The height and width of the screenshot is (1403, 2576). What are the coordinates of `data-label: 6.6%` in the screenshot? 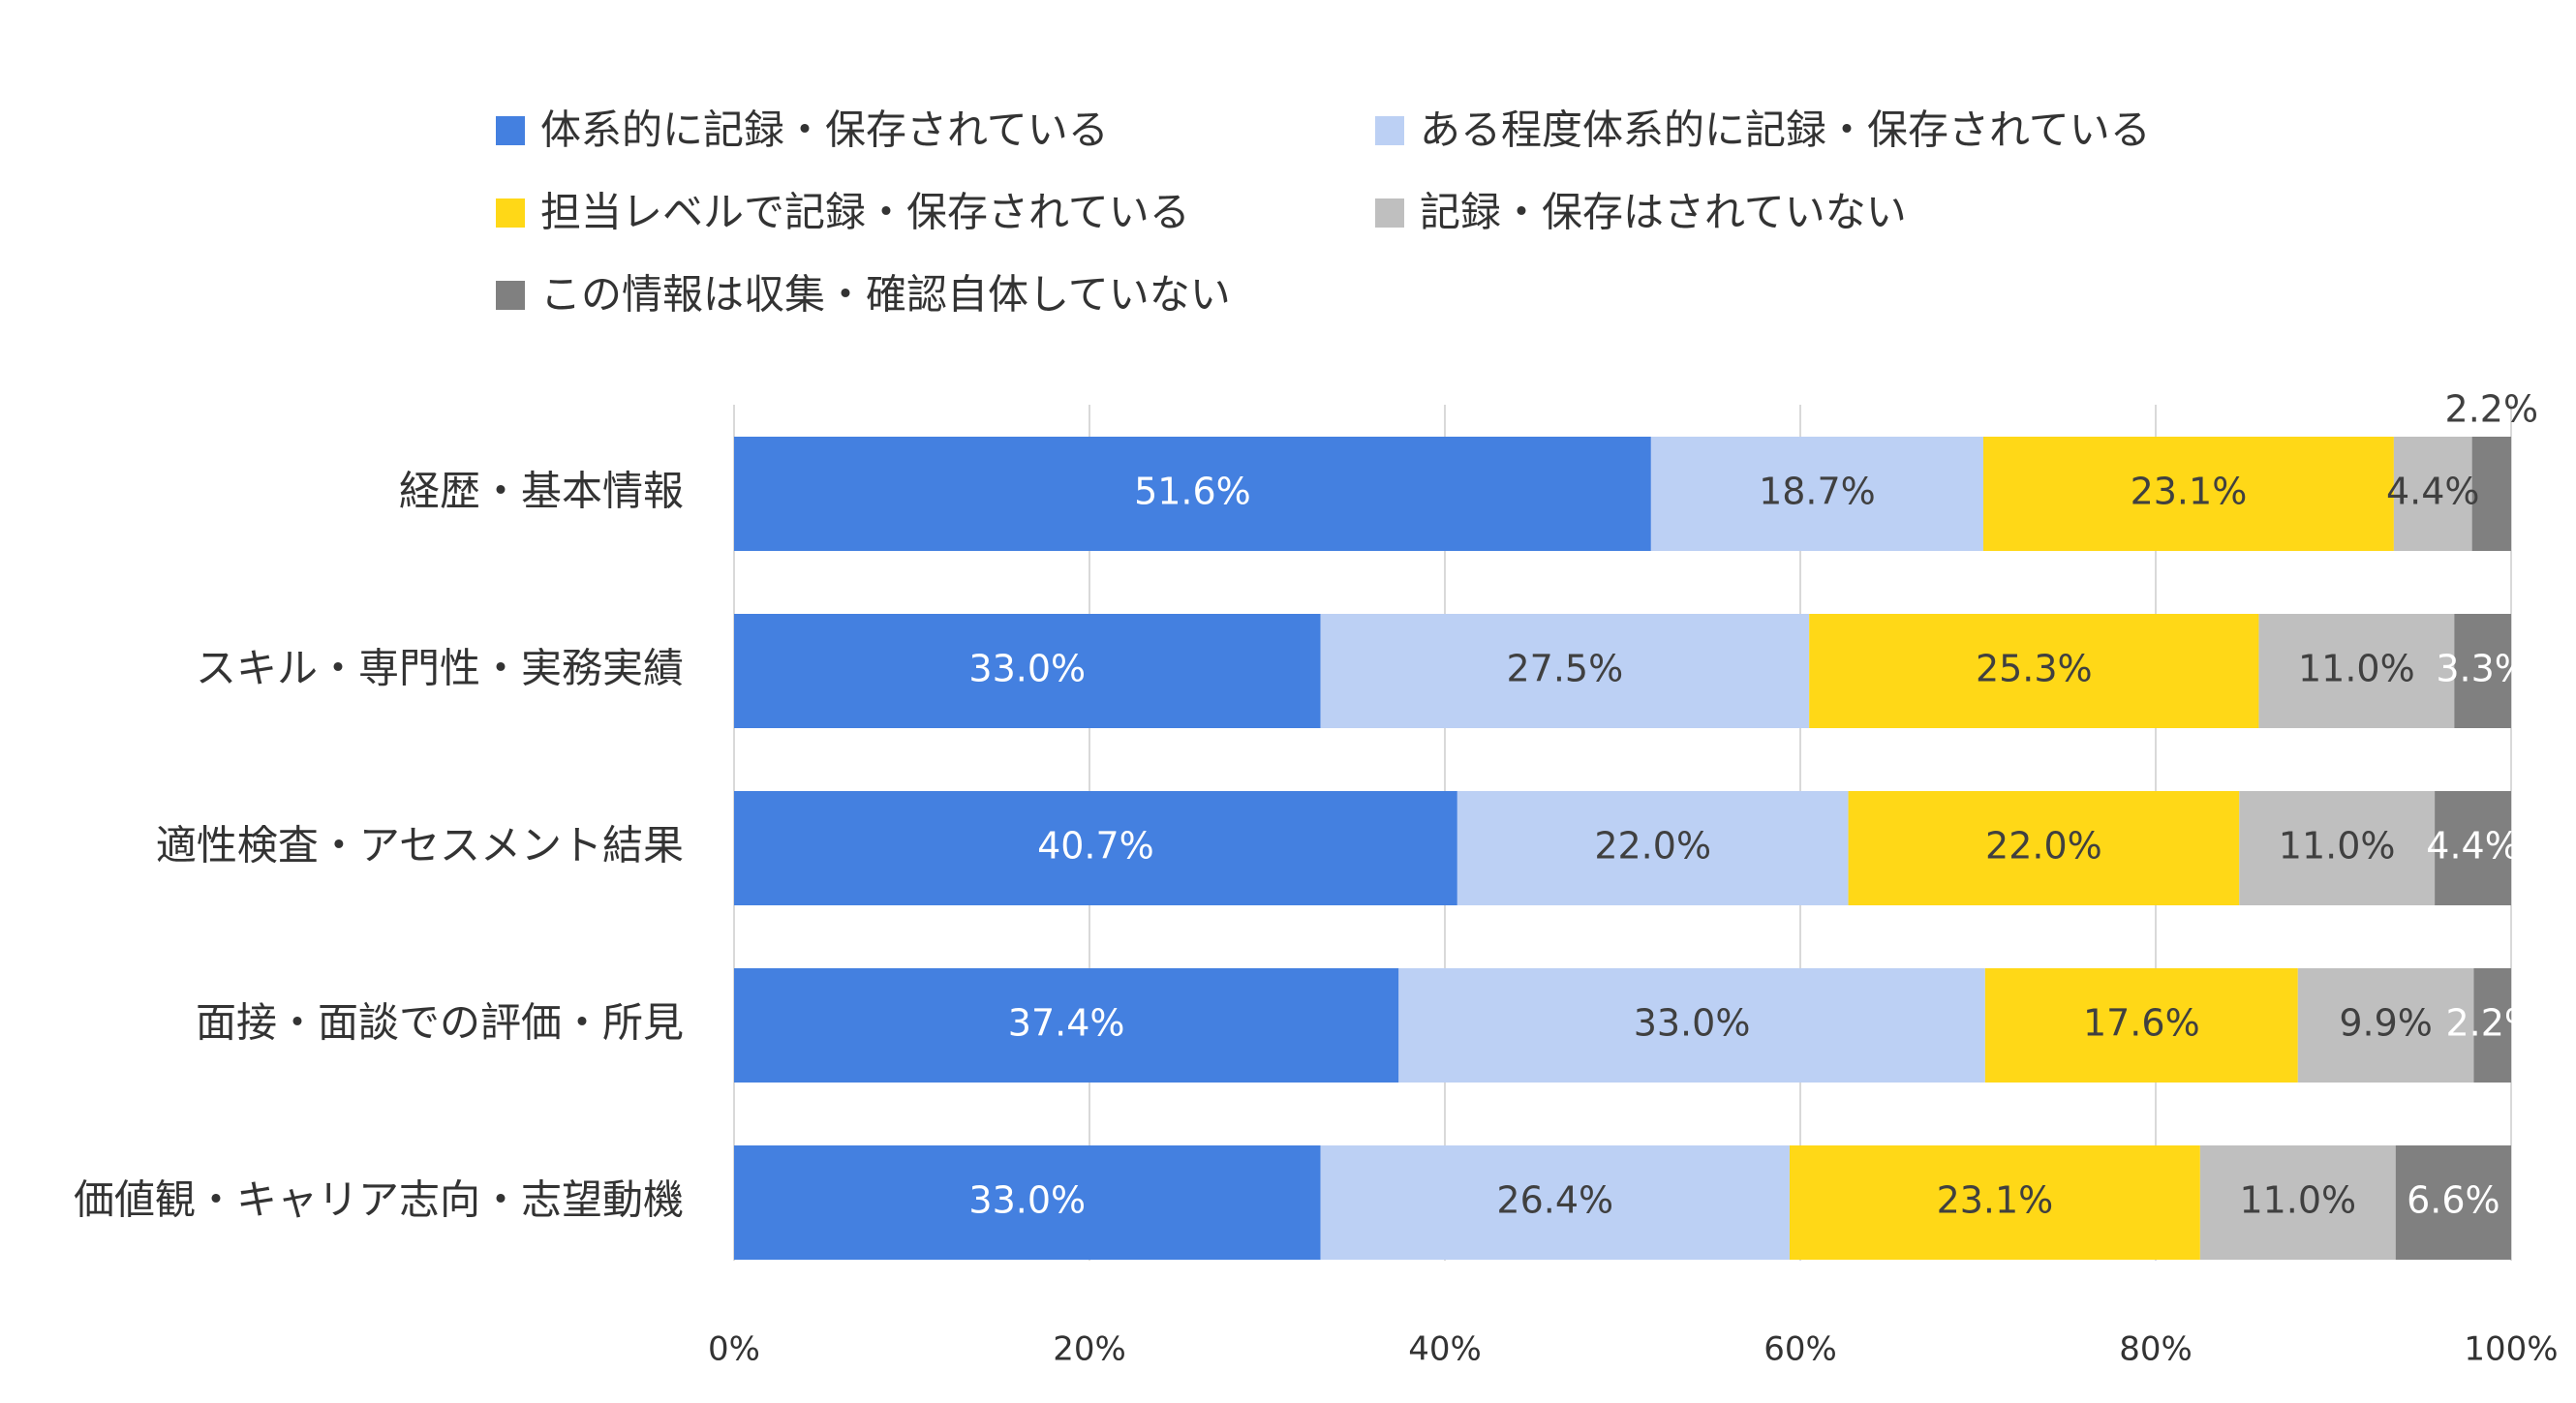 It's located at (2453, 1200).